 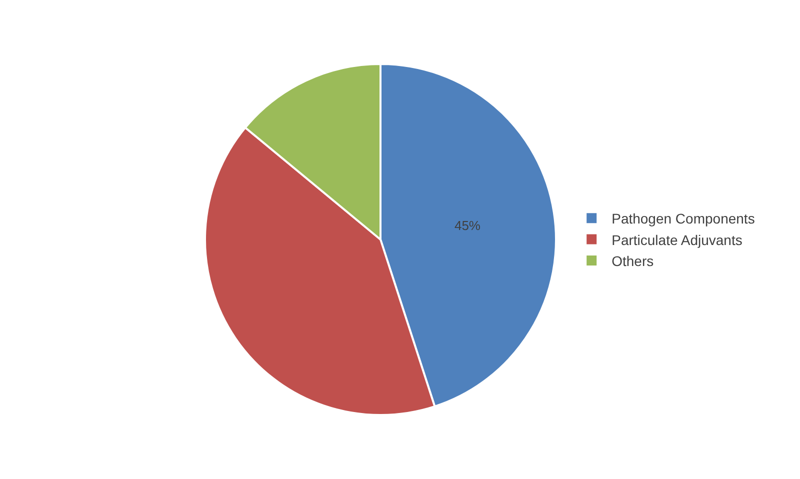 I want to click on legend-label: Others, so click(x=633, y=260).